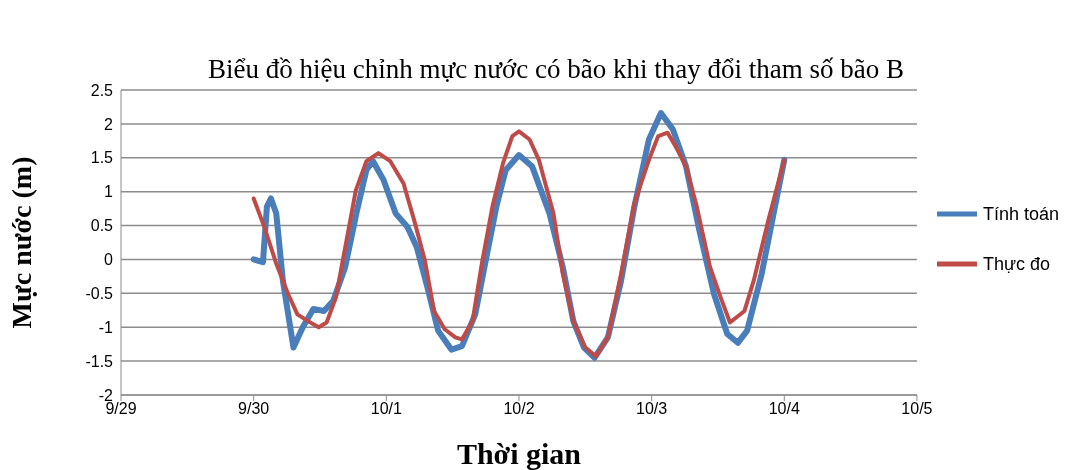 The image size is (1067, 470). Describe the element at coordinates (519, 453) in the screenshot. I see `x-axis-title: Thời gian` at that location.